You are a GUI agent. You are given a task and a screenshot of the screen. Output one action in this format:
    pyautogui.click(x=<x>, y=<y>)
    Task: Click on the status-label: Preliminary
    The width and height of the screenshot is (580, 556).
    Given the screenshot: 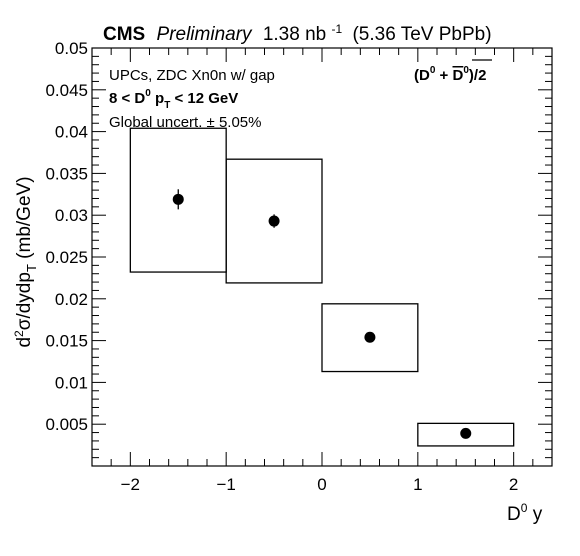 What is the action you would take?
    pyautogui.click(x=205, y=34)
    